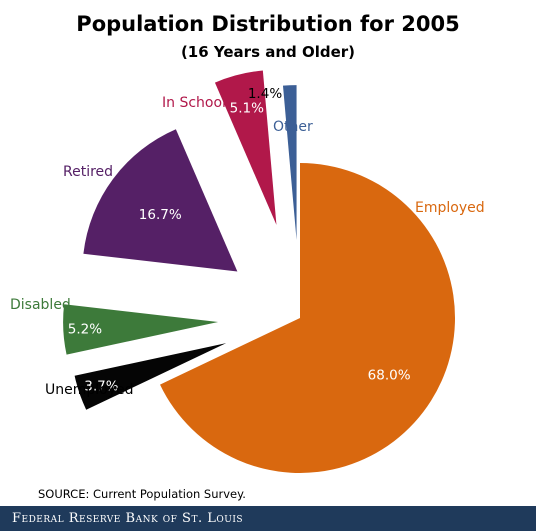 Image resolution: width=536 pixels, height=531 pixels. Describe the element at coordinates (450, 208) in the screenshot. I see `category-label-employed: Employed` at that location.